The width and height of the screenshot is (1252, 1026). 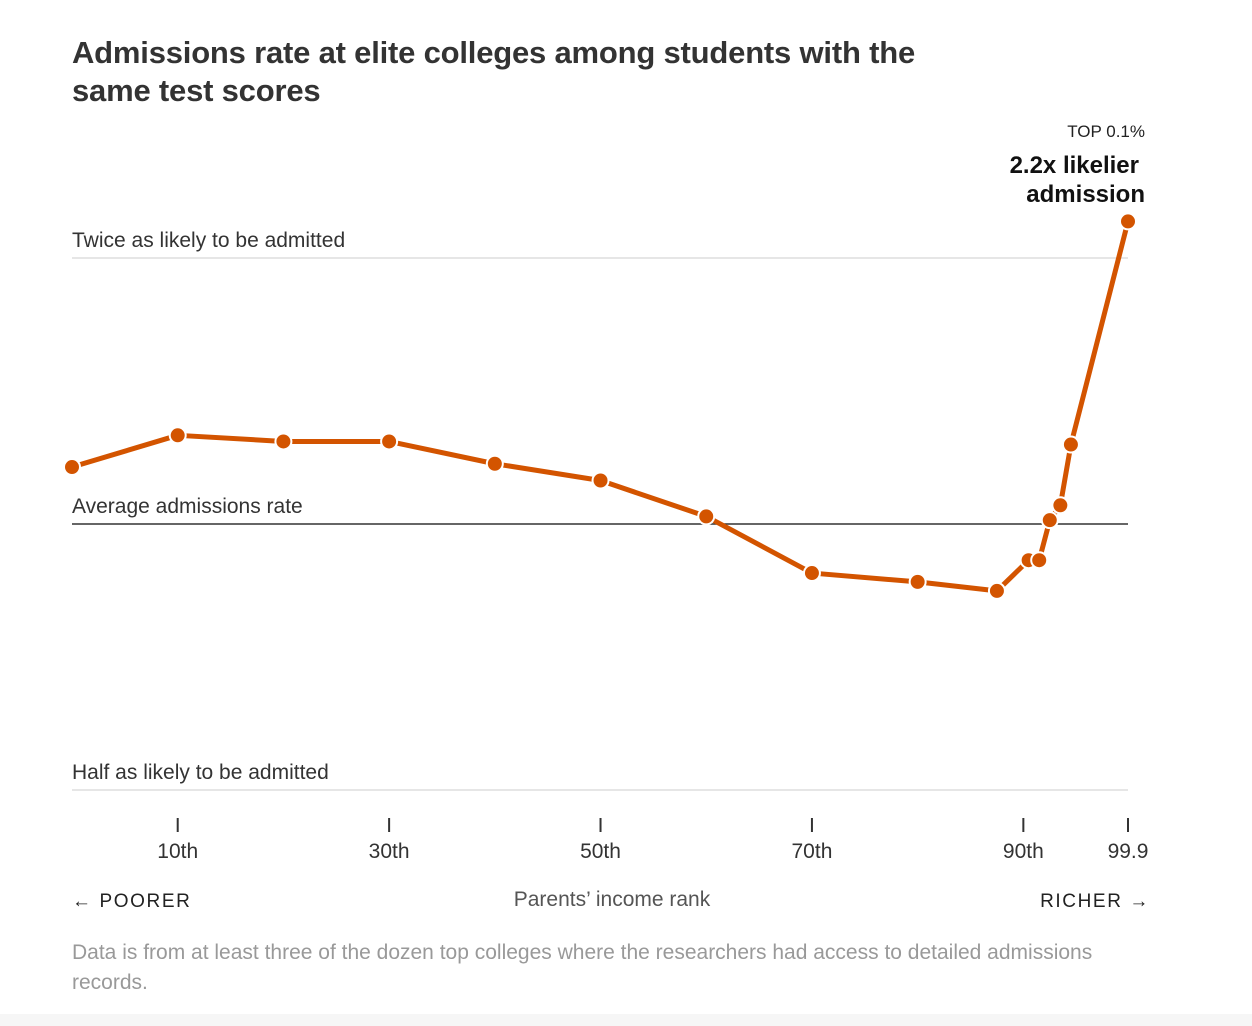 I want to click on x-axis-ticks: 10th 30th 50th 70th 90th 99.9, so click(x=652, y=840).